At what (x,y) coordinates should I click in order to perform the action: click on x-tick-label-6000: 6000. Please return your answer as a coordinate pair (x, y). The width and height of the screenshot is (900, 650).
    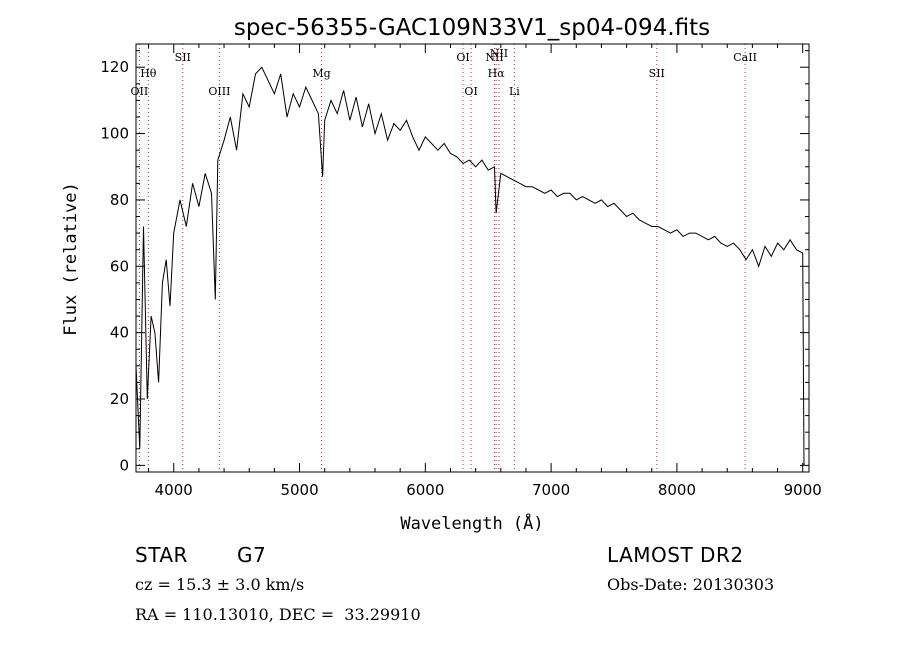
    Looking at the image, I should click on (425, 490).